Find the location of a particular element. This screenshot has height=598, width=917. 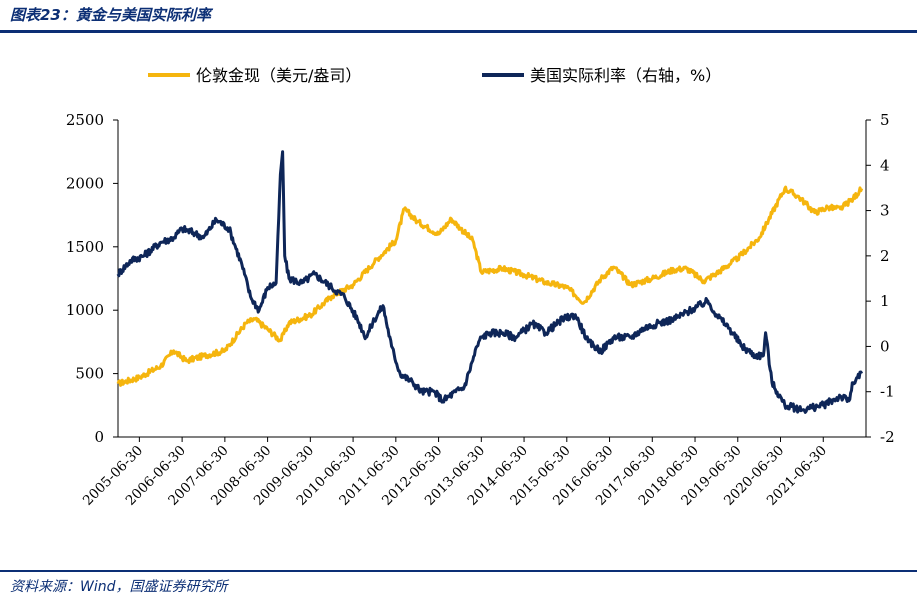

right-tick-label: -1 is located at coordinates (887, 392).